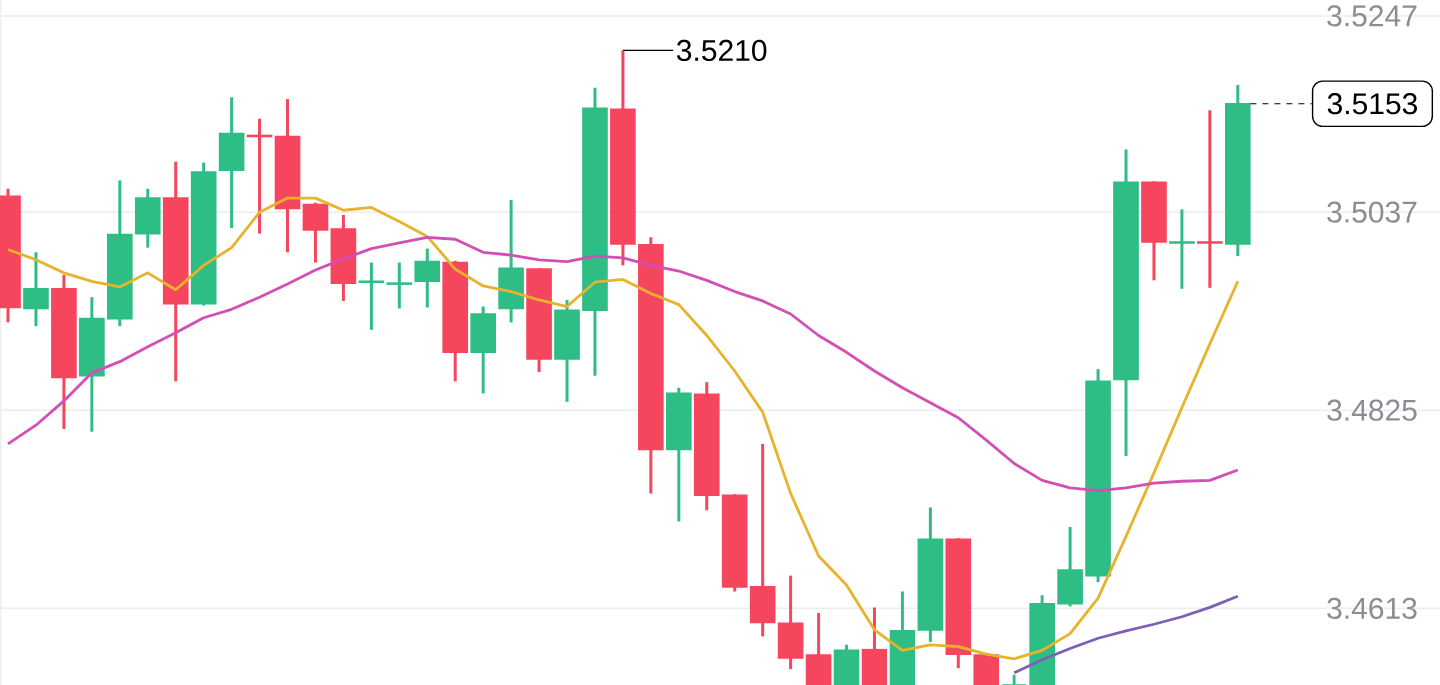  Describe the element at coordinates (721, 50) in the screenshot. I see `annotation: 3.5210` at that location.